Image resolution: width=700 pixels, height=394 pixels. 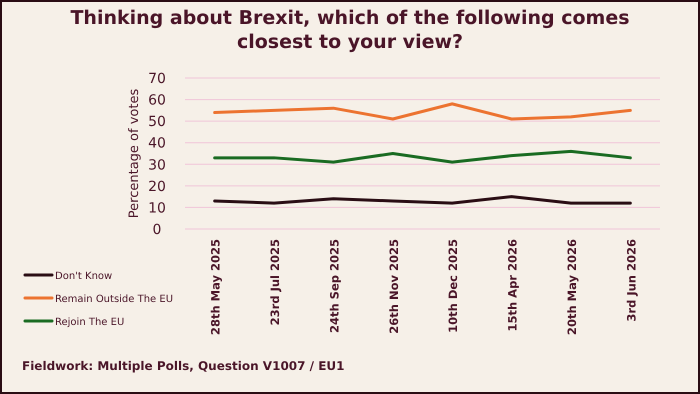 What do you see at coordinates (157, 165) in the screenshot?
I see `y-tick-label: 30` at bounding box center [157, 165].